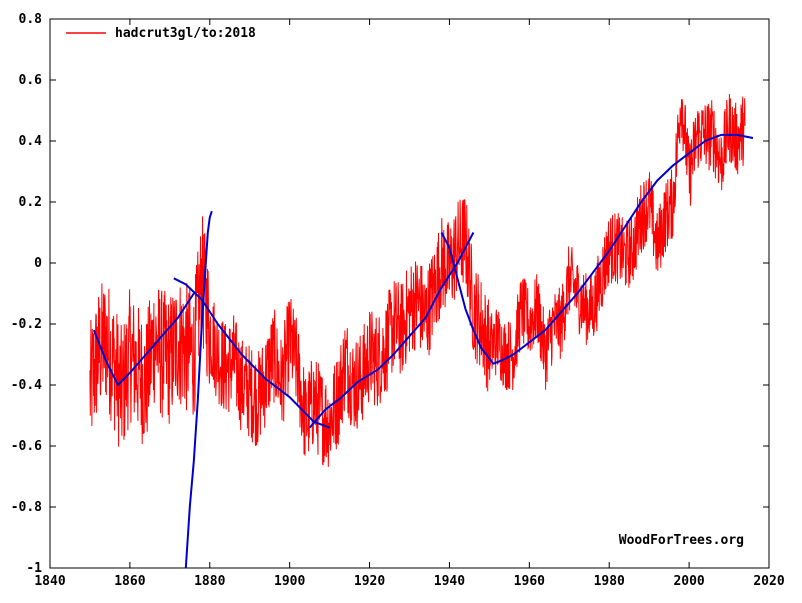 This screenshot has width=802, height=603. I want to click on x-tick-label: 1960, so click(529, 581).